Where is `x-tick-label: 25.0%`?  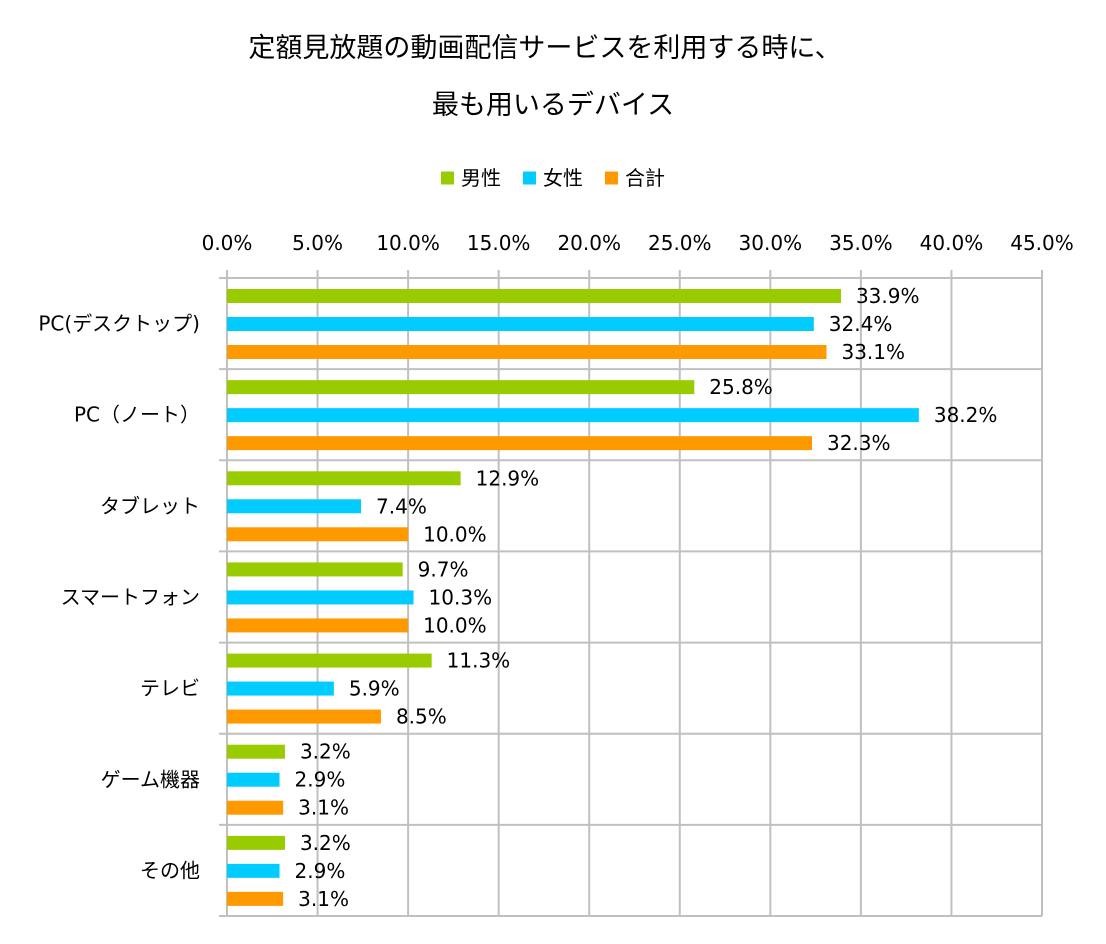
x-tick-label: 25.0% is located at coordinates (680, 243).